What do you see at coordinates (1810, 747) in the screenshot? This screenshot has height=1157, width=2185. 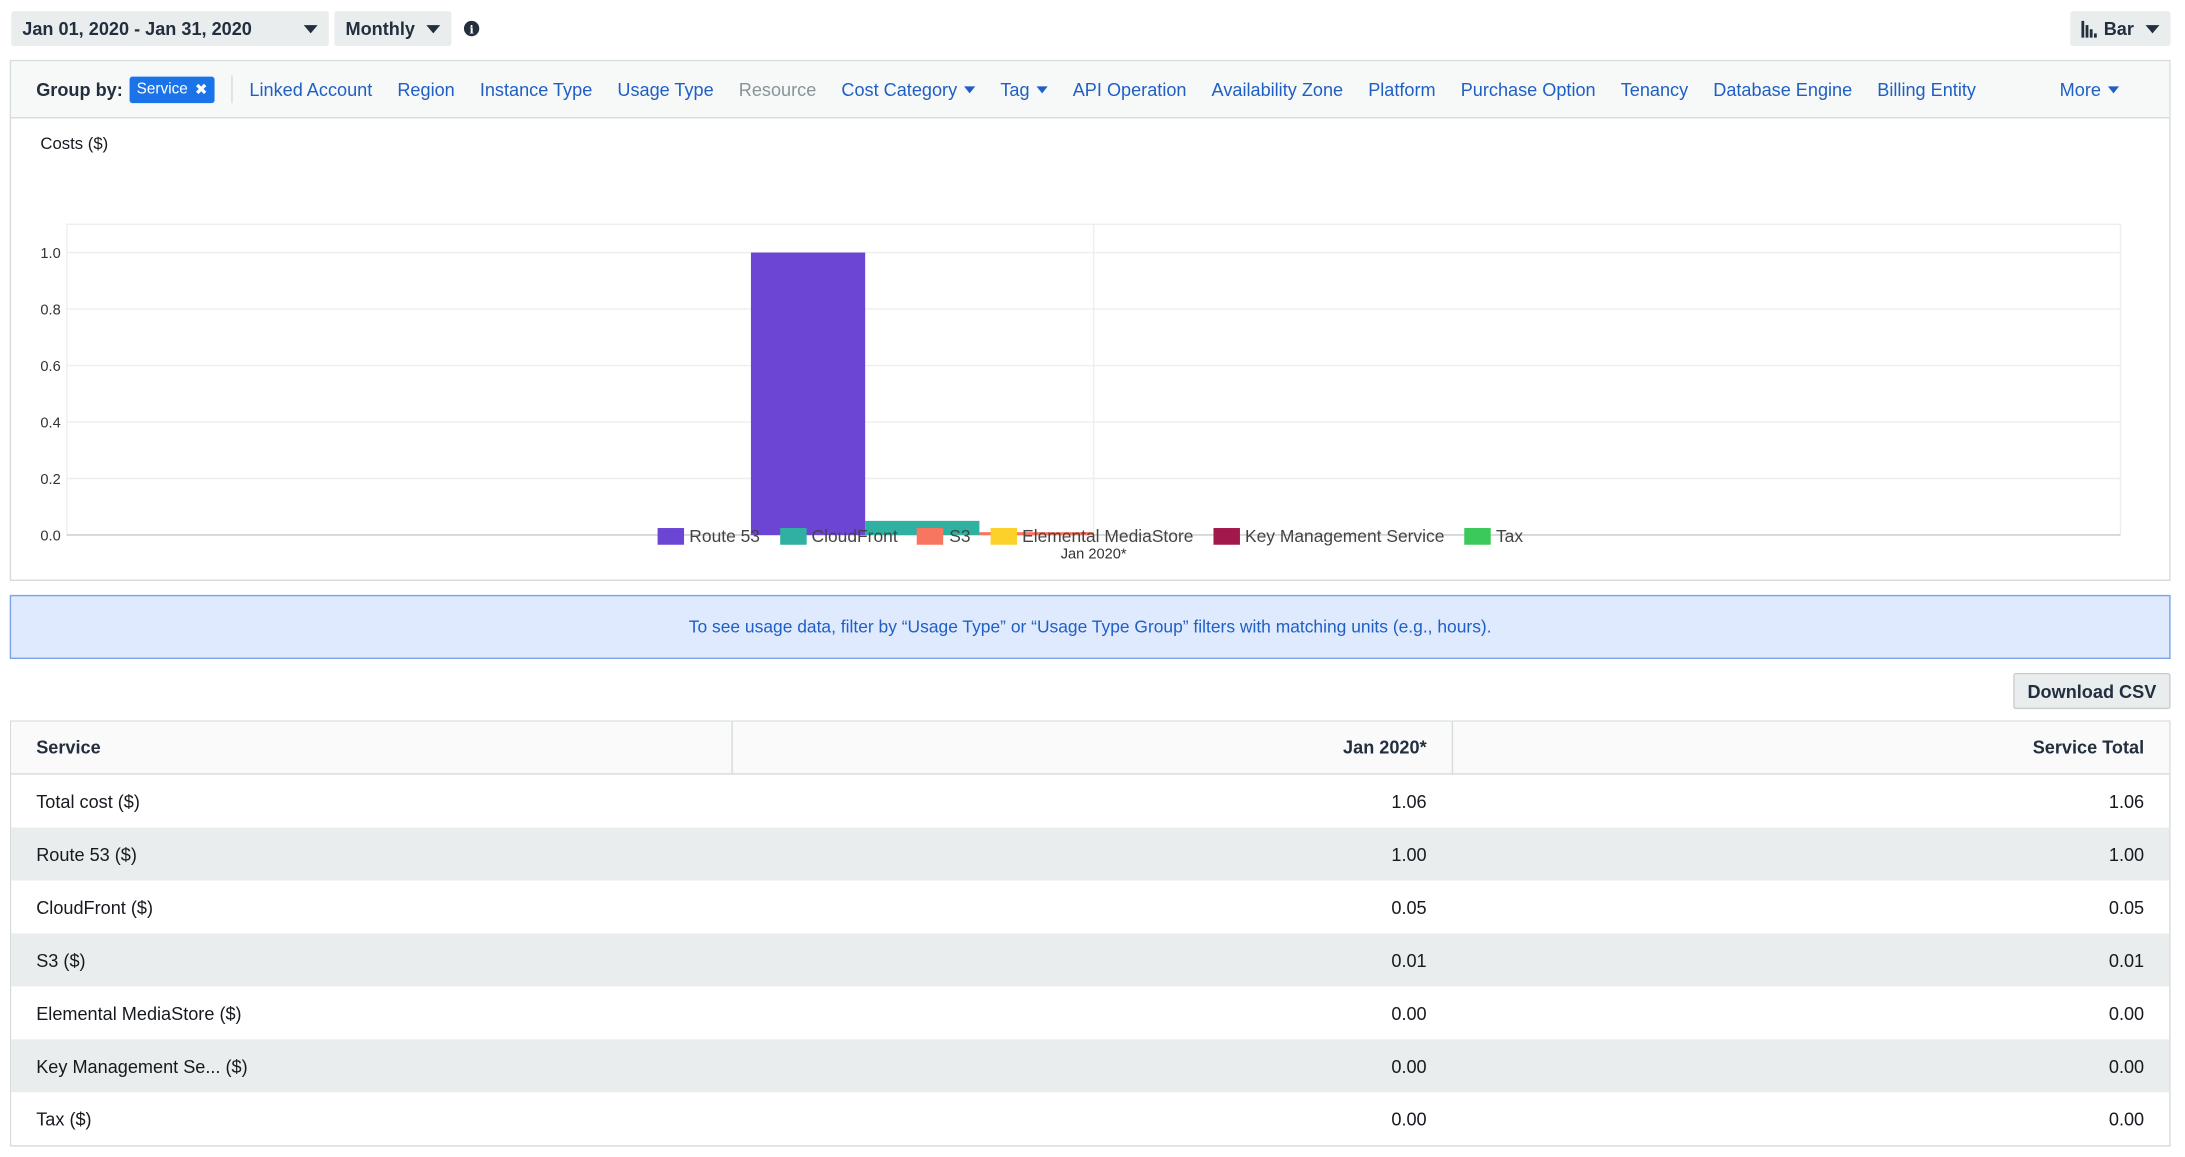 I see `column-header-service-total: Service Total` at bounding box center [1810, 747].